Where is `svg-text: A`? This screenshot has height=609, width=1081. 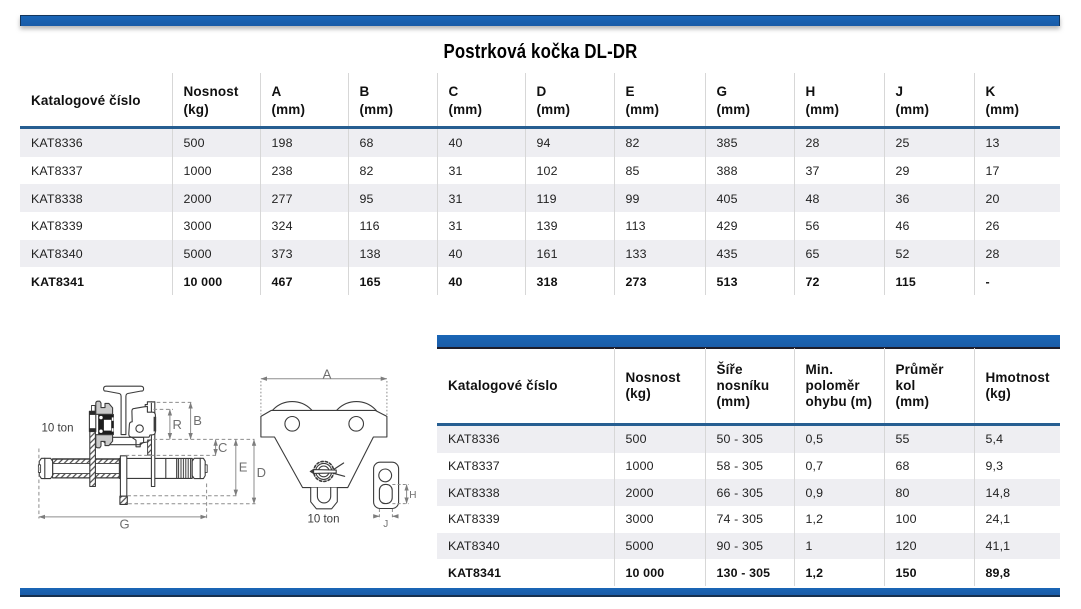 svg-text: A is located at coordinates (327, 373).